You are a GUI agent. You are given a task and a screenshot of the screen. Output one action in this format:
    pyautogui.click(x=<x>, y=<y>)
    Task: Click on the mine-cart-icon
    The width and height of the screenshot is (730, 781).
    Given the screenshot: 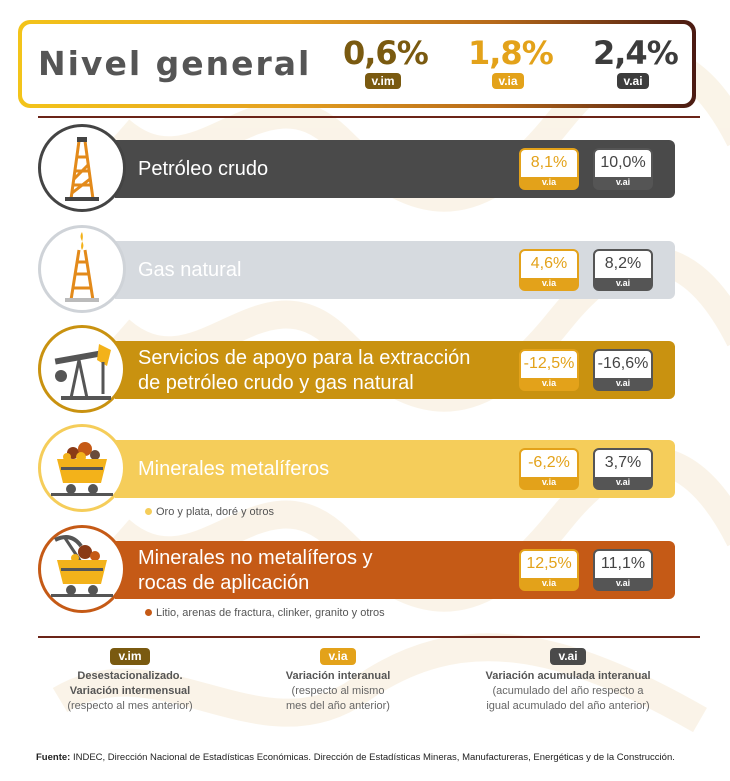 What is the action you would take?
    pyautogui.click(x=82, y=468)
    